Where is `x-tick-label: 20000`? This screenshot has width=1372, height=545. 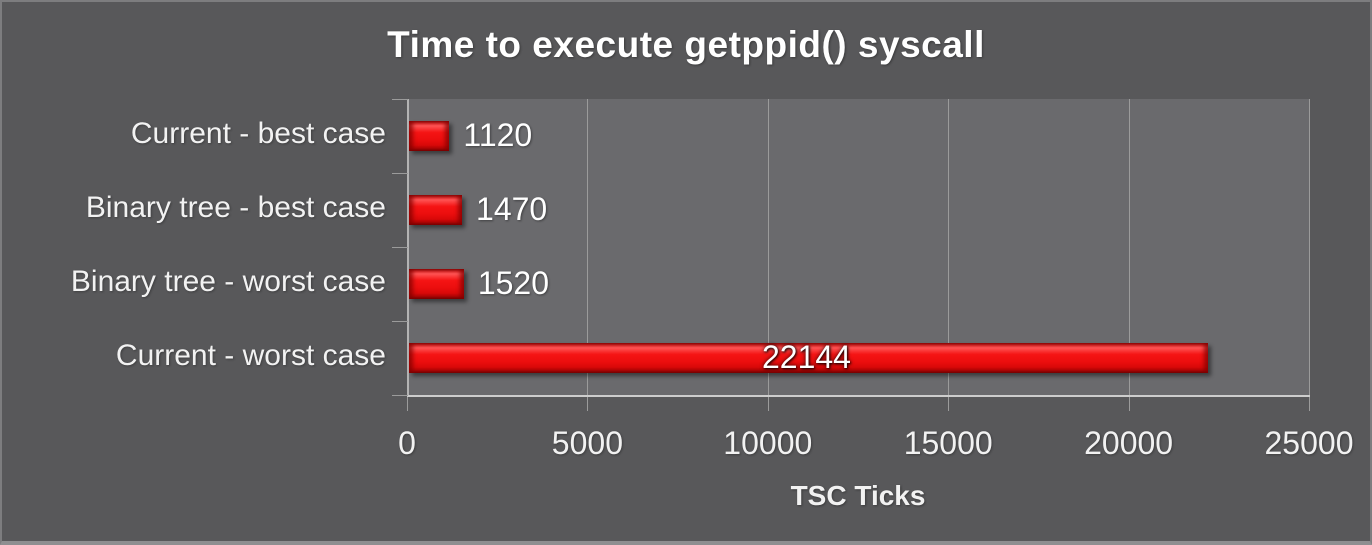 x-tick-label: 20000 is located at coordinates (1129, 443).